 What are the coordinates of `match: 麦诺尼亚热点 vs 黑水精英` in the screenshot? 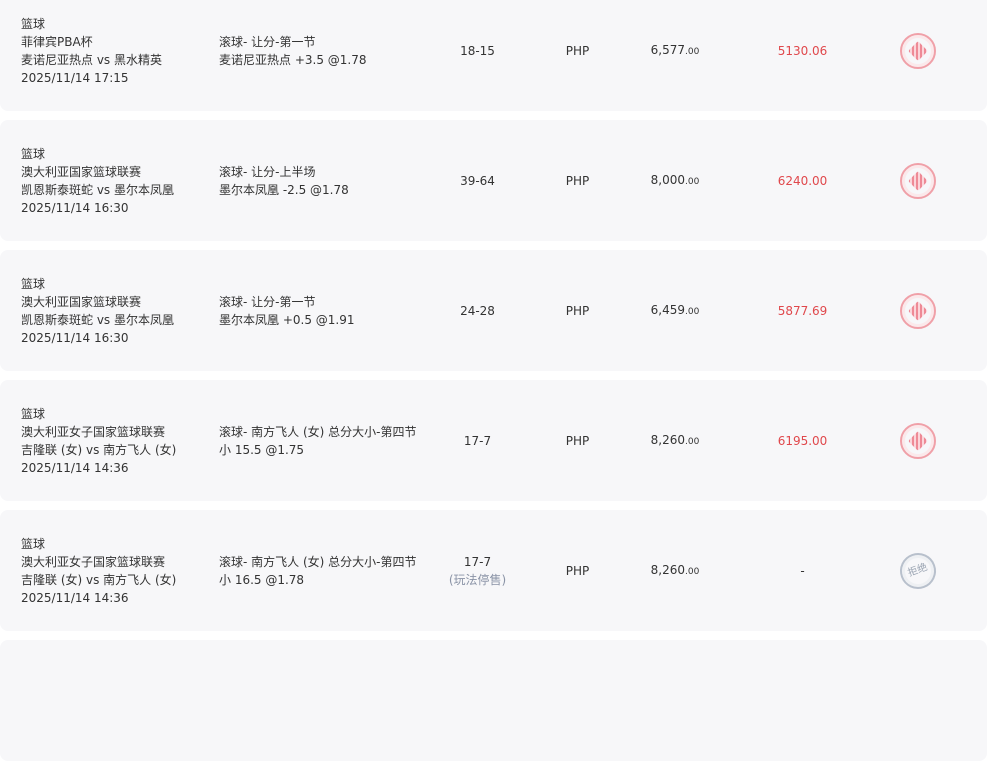 It's located at (91, 59).